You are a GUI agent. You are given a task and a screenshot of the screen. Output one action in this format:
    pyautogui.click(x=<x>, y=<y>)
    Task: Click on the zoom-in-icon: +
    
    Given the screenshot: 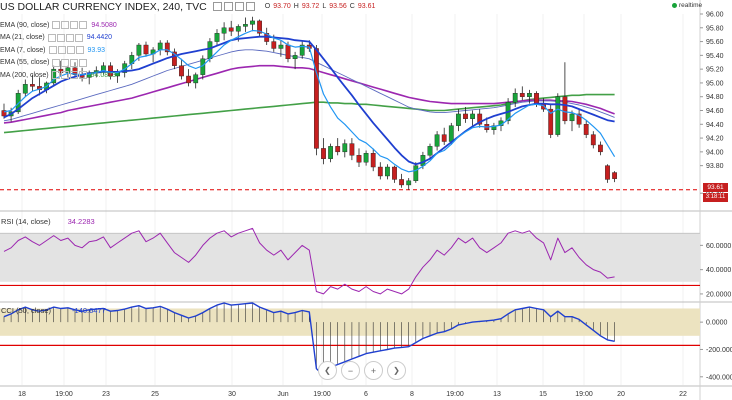 What is the action you would take?
    pyautogui.click(x=373, y=370)
    